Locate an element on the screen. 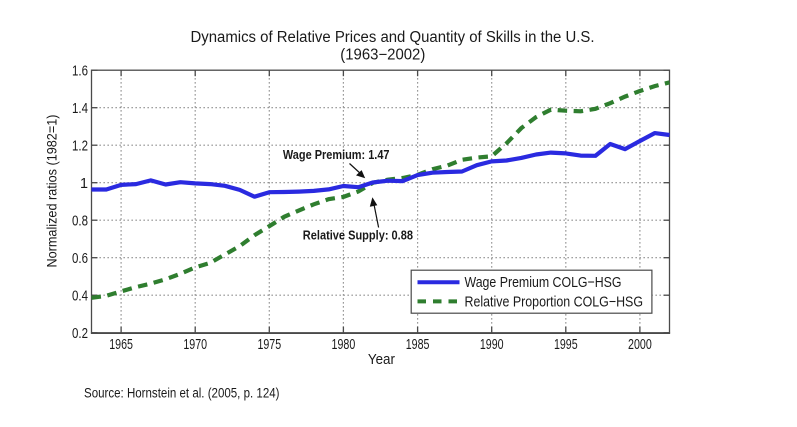 This screenshot has height=427, width=797. svg-text: Wage Premium: 1.47 is located at coordinates (336, 154).